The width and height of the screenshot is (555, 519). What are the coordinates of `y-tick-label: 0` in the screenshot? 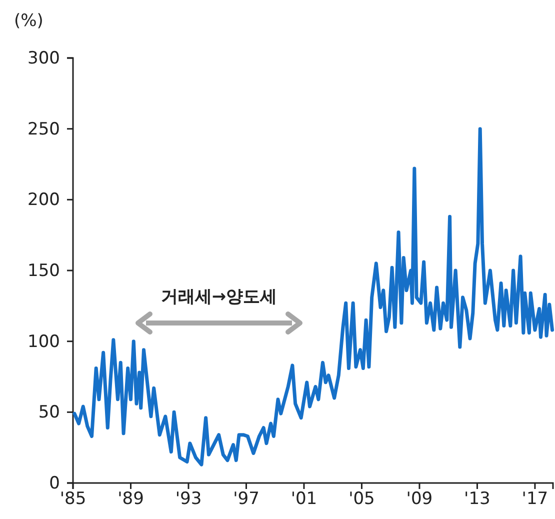 It's located at (54, 483).